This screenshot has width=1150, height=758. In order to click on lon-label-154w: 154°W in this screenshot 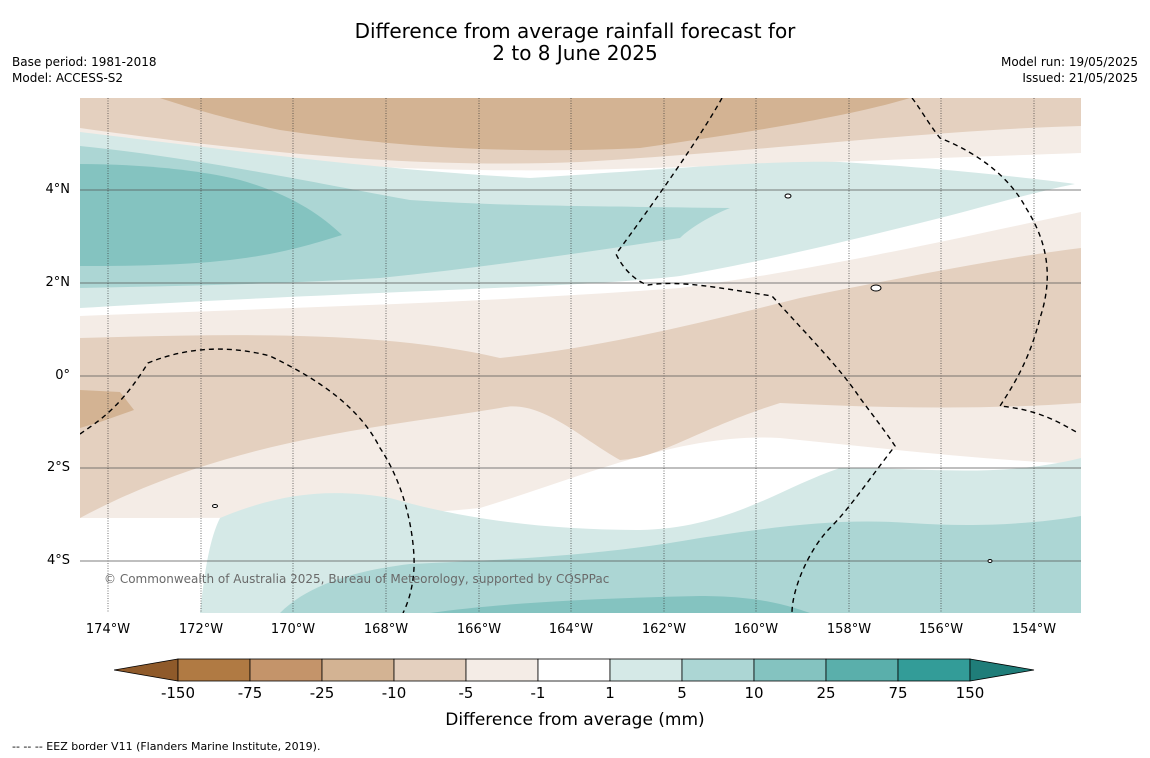, I will do `click(1034, 629)`.